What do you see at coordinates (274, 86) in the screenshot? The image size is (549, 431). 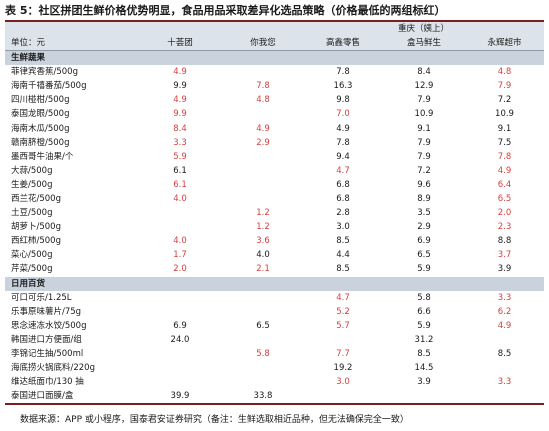 I see `table-row: 海南千禧番茄/500g 9.9 7.8 16.3 12.9 7.9` at bounding box center [274, 86].